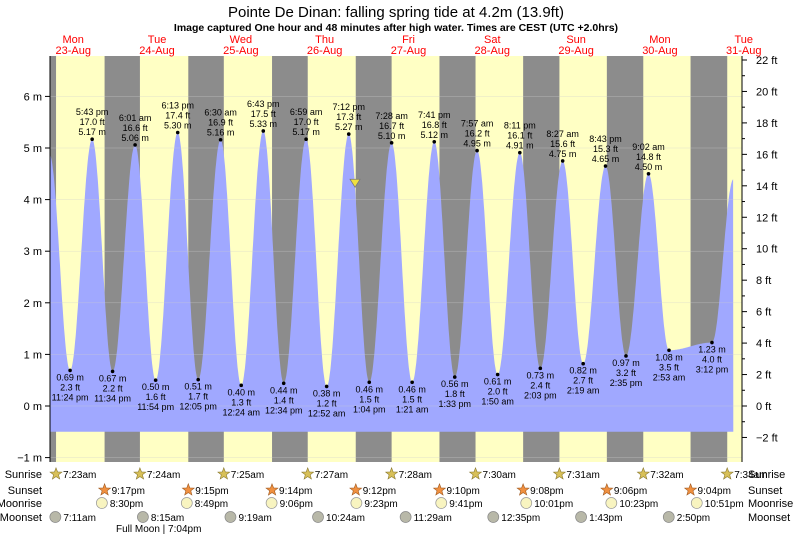  Describe the element at coordinates (284, 400) in the screenshot. I see `height-ft-label: 1.4 ft` at that location.